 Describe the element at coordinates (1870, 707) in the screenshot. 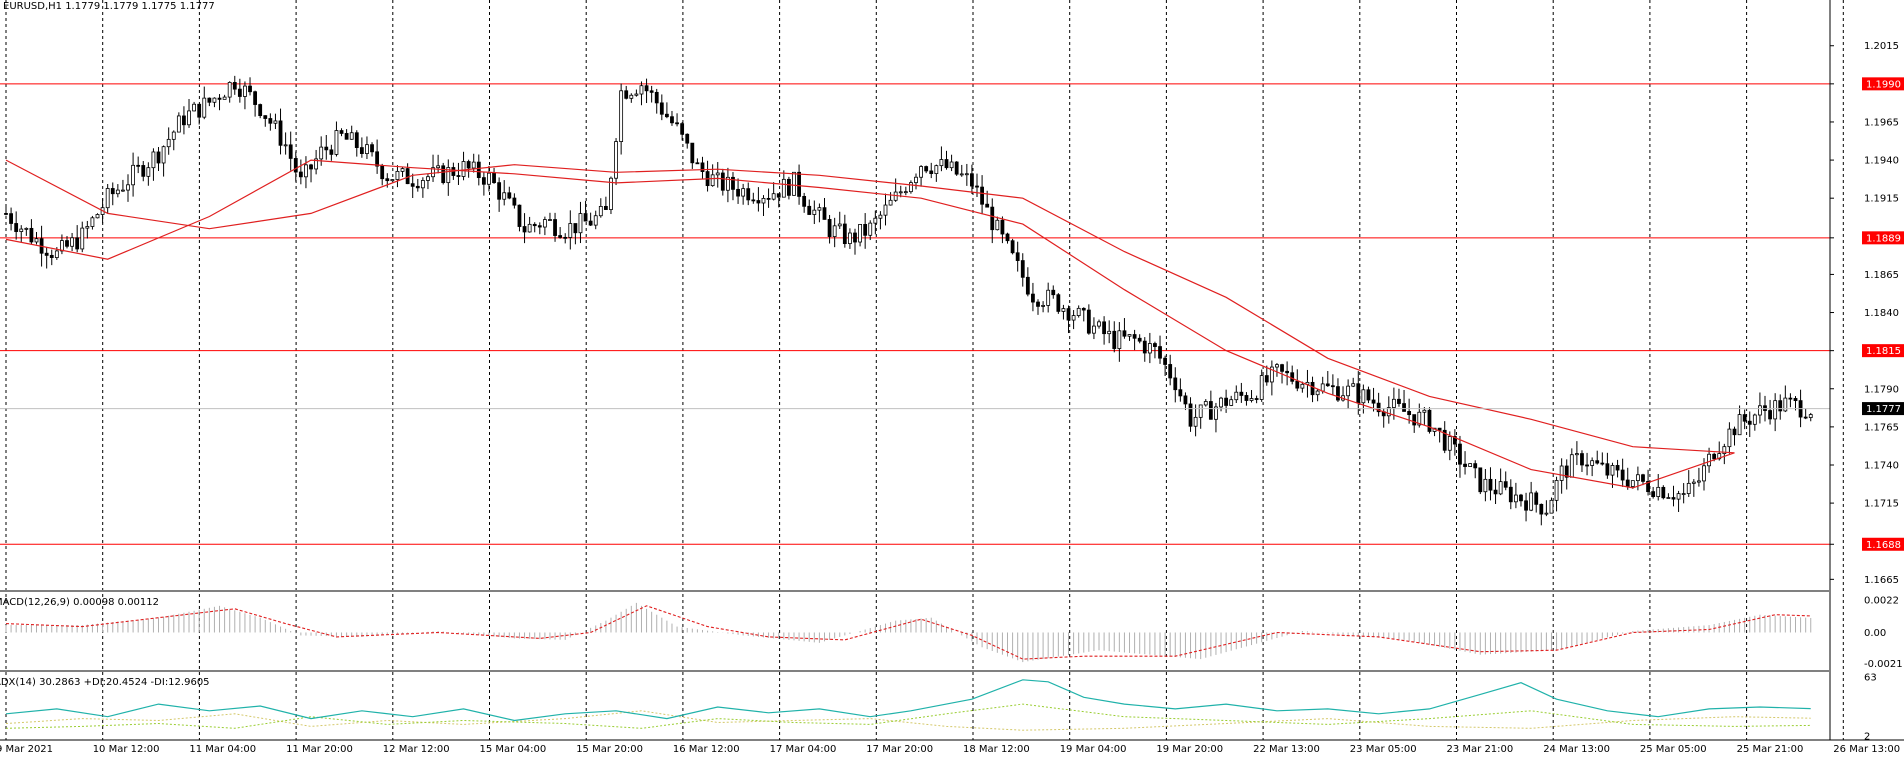

I see `adx-axis-ticks: 63 2` at that location.